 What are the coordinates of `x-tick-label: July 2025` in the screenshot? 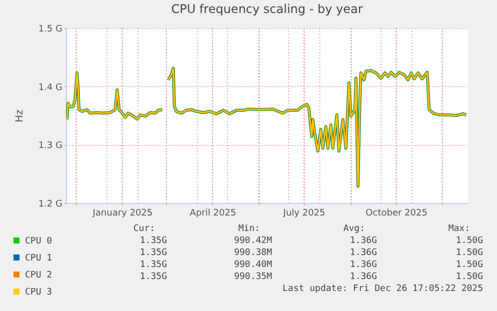 It's located at (304, 213).